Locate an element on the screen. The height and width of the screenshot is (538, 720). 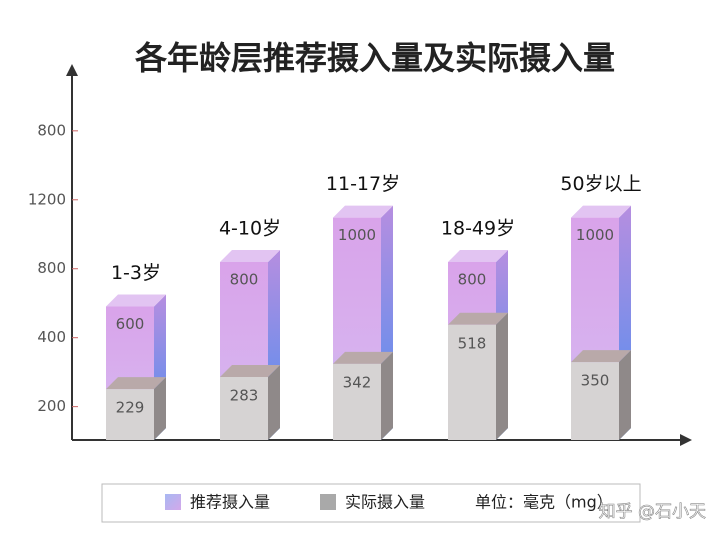
value-label: 350 is located at coordinates (595, 381).